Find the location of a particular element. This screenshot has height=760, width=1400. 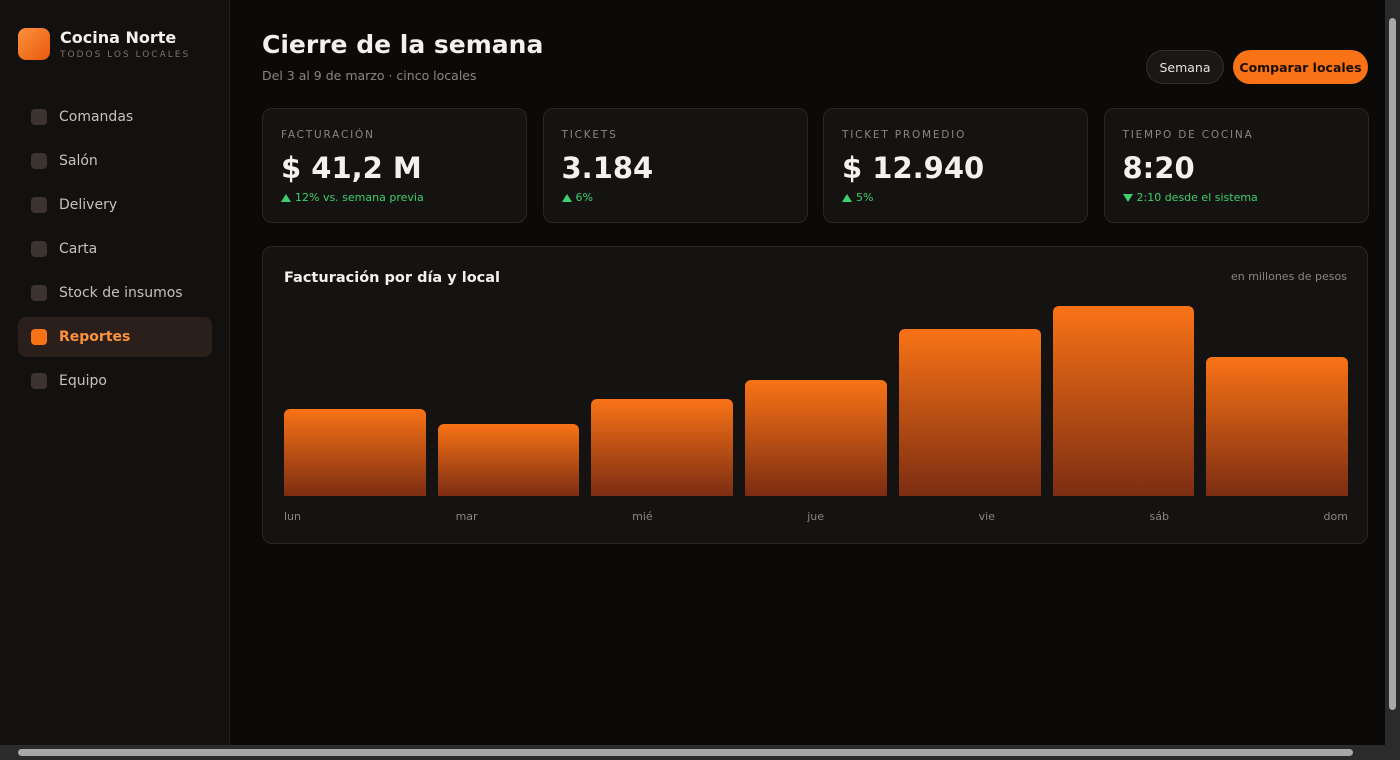

x-tick-label: vie is located at coordinates (986, 516).